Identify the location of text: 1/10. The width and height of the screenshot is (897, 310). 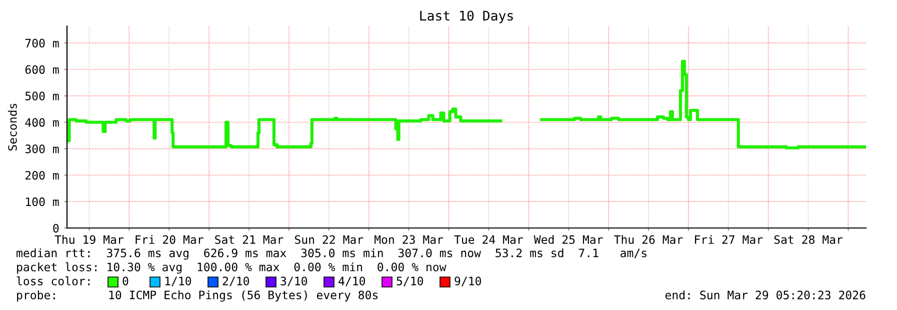
(178, 281).